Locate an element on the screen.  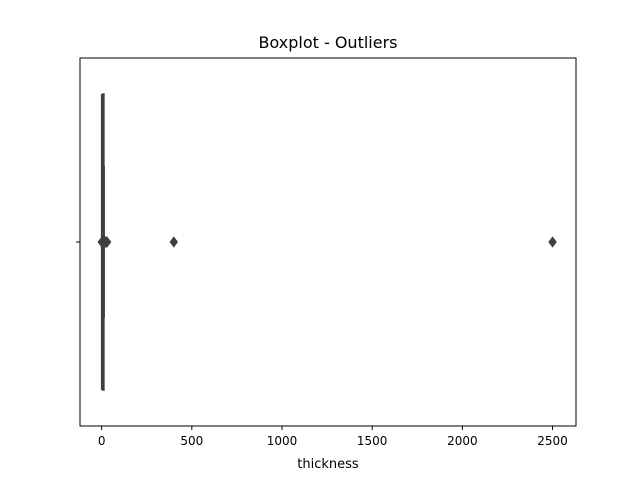
x-tick-label: 2000 is located at coordinates (462, 441).